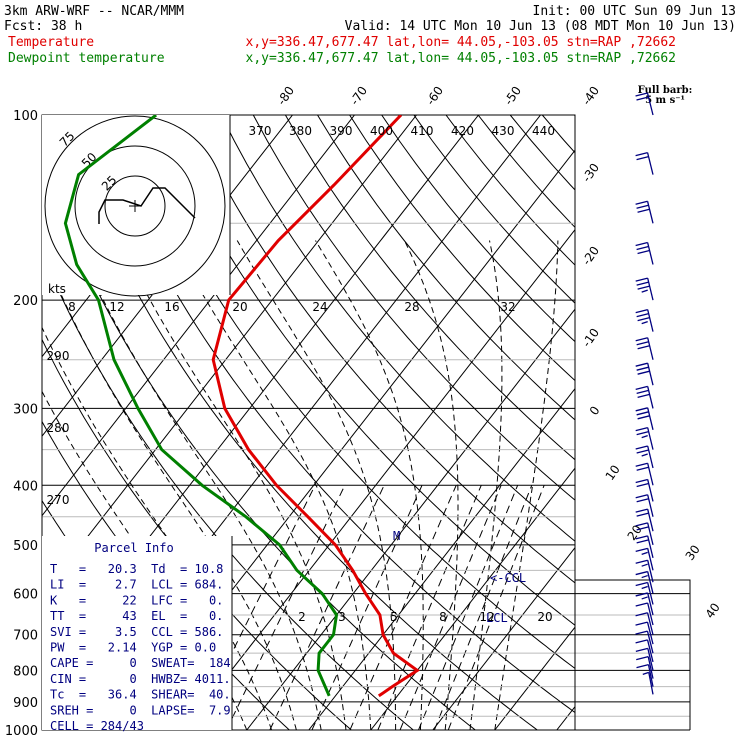 The width and height of the screenshot is (740, 740). Describe the element at coordinates (635, 11) in the screenshot. I see `init-time: Init: 00 UTC Sun 09 Jun 13` at that location.